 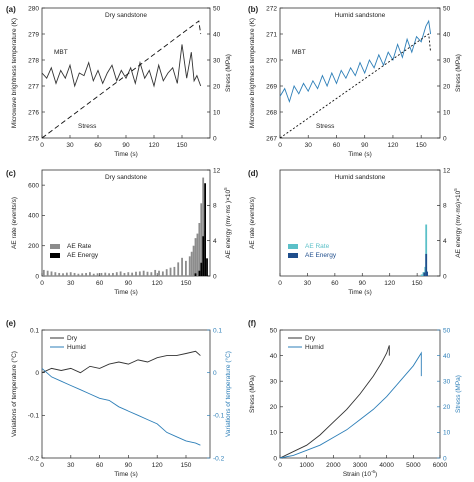 I want to click on series-line-stress, so click(x=121, y=79).